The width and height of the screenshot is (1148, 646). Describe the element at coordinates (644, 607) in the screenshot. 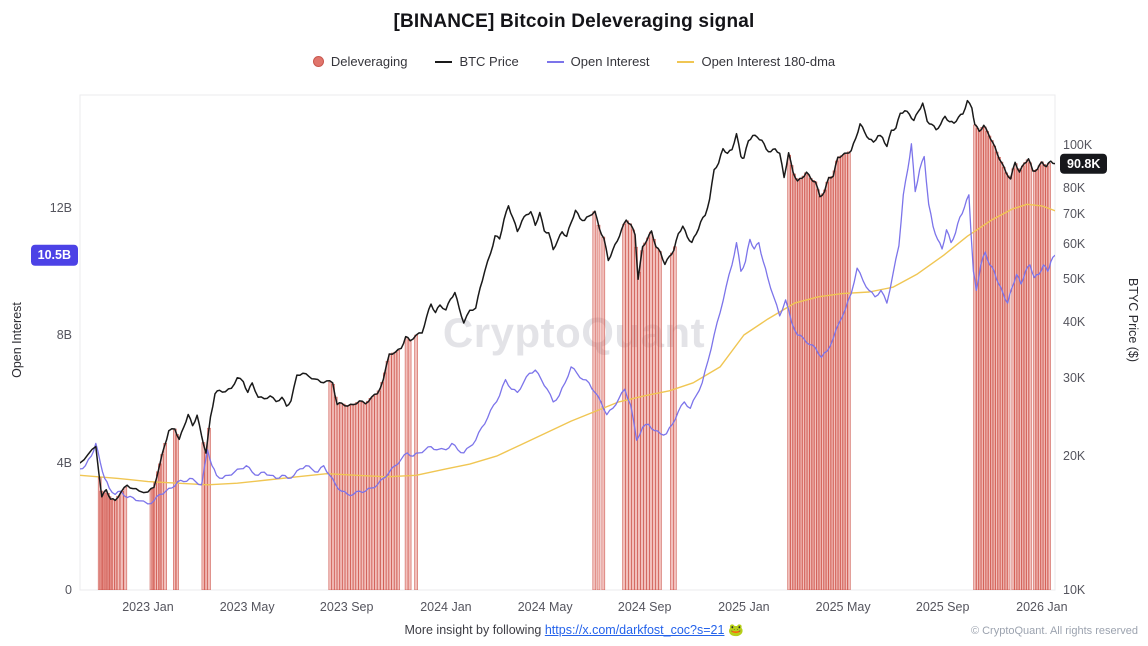

I see `x-axis-tick-2024-sep: 2024 Sep` at that location.